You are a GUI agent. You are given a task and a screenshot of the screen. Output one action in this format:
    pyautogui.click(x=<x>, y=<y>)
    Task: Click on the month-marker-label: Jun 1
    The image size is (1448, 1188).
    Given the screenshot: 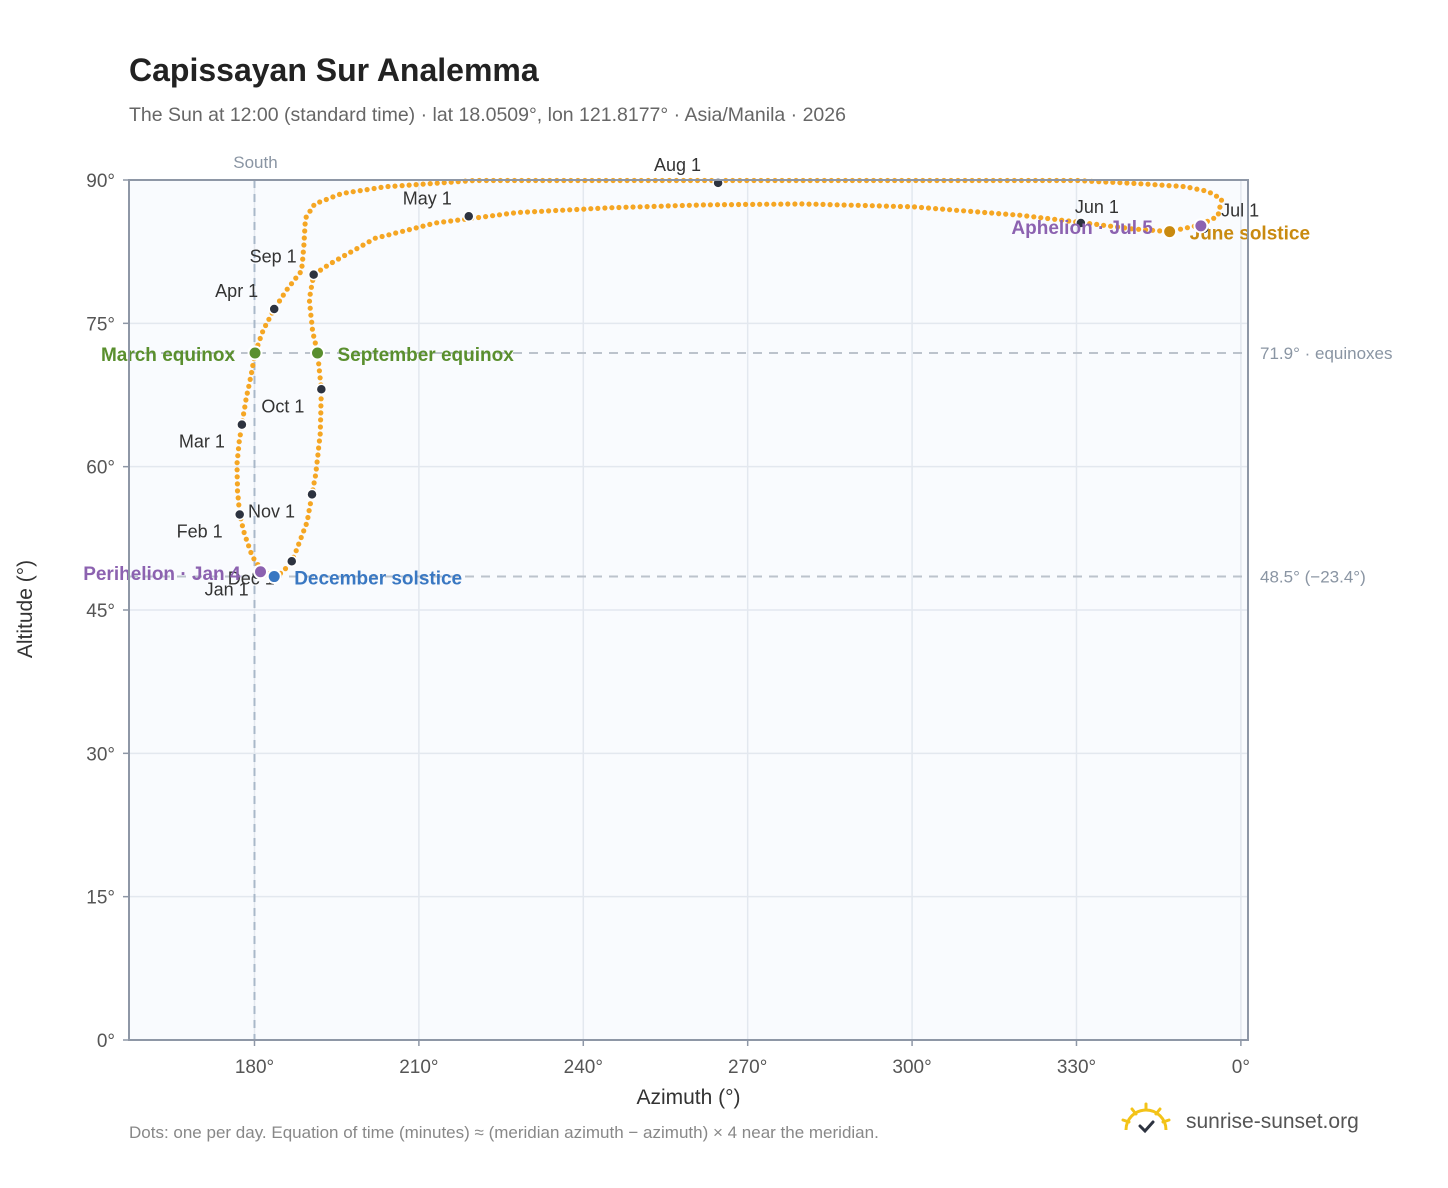 What is the action you would take?
    pyautogui.click(x=1097, y=207)
    